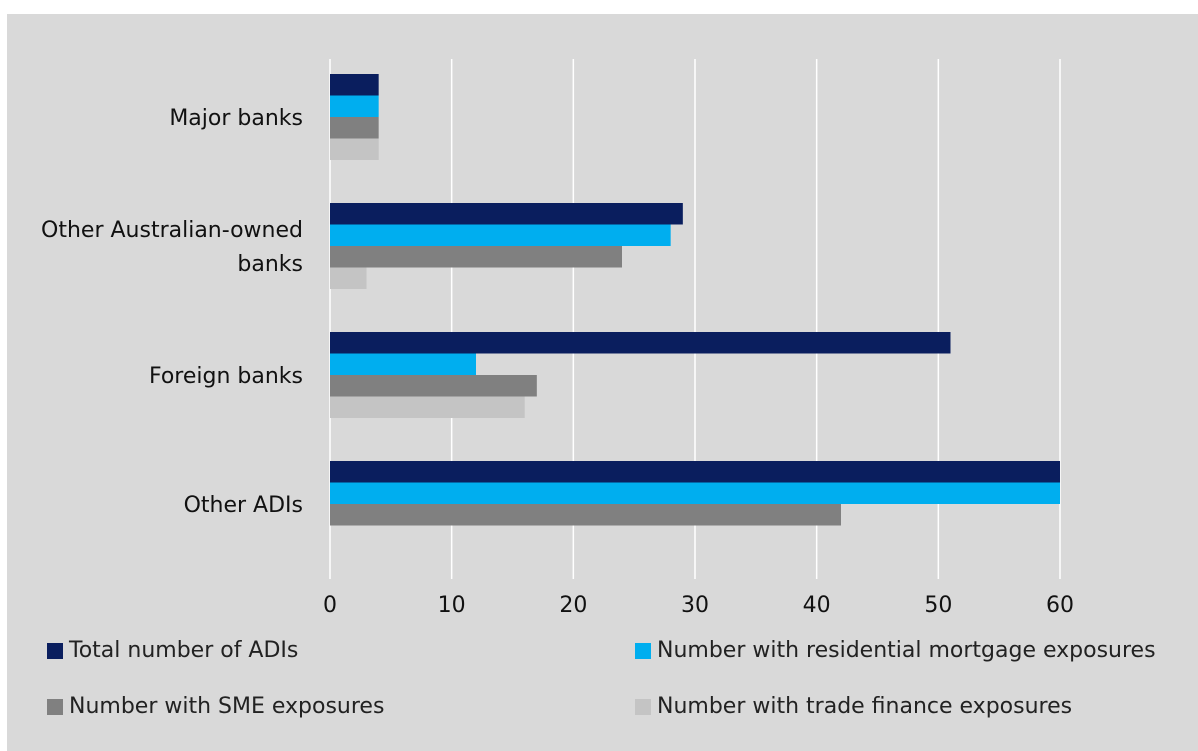  Describe the element at coordinates (506, 214) in the screenshot. I see `bar-s0-c1` at that location.